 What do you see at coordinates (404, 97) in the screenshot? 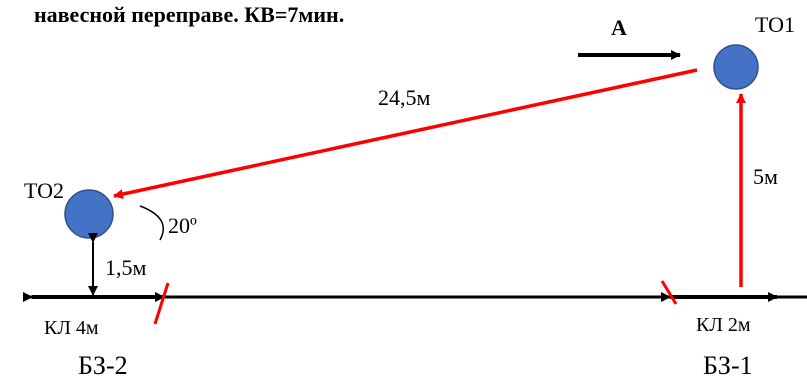
I see `distance-main-label: 24,5м` at bounding box center [404, 97].